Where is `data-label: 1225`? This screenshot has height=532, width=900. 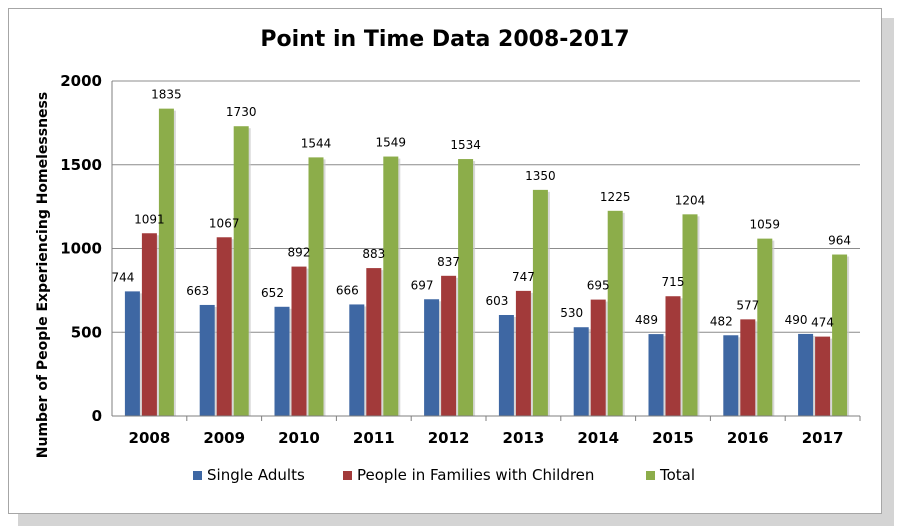 data-label: 1225 is located at coordinates (615, 197).